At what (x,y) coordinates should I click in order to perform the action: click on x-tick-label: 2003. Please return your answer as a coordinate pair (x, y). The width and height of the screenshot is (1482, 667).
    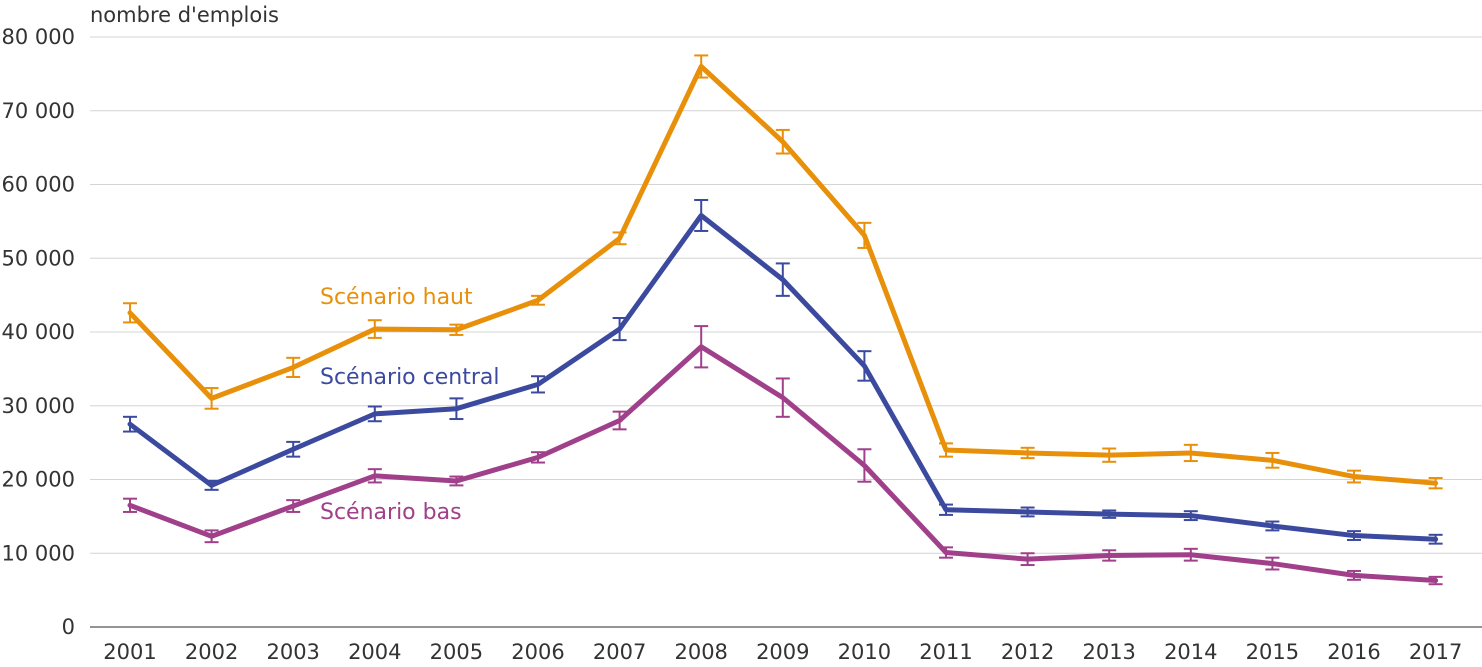
    Looking at the image, I should click on (292, 652).